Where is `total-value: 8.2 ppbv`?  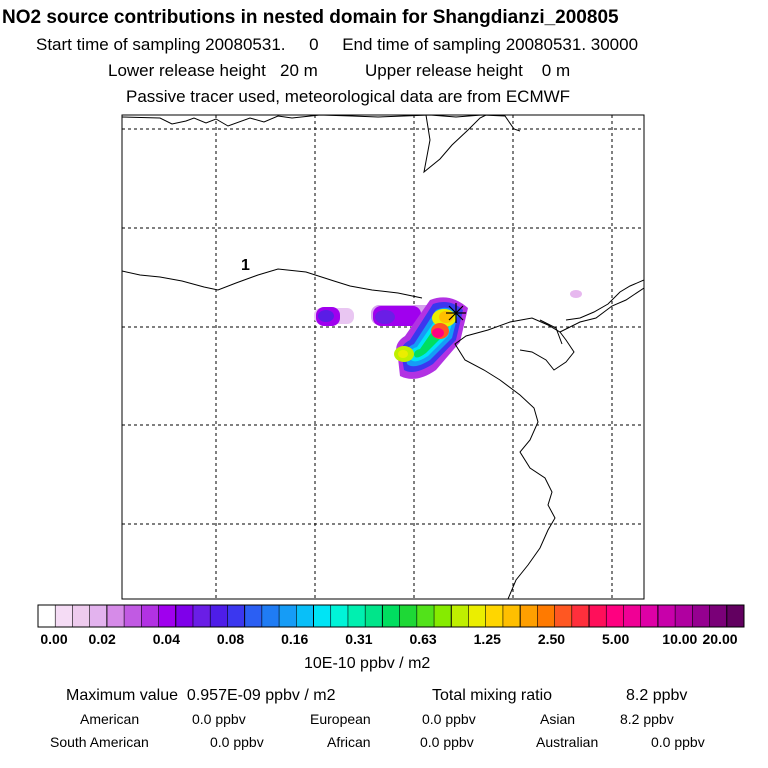
total-value: 8.2 ppbv is located at coordinates (657, 695).